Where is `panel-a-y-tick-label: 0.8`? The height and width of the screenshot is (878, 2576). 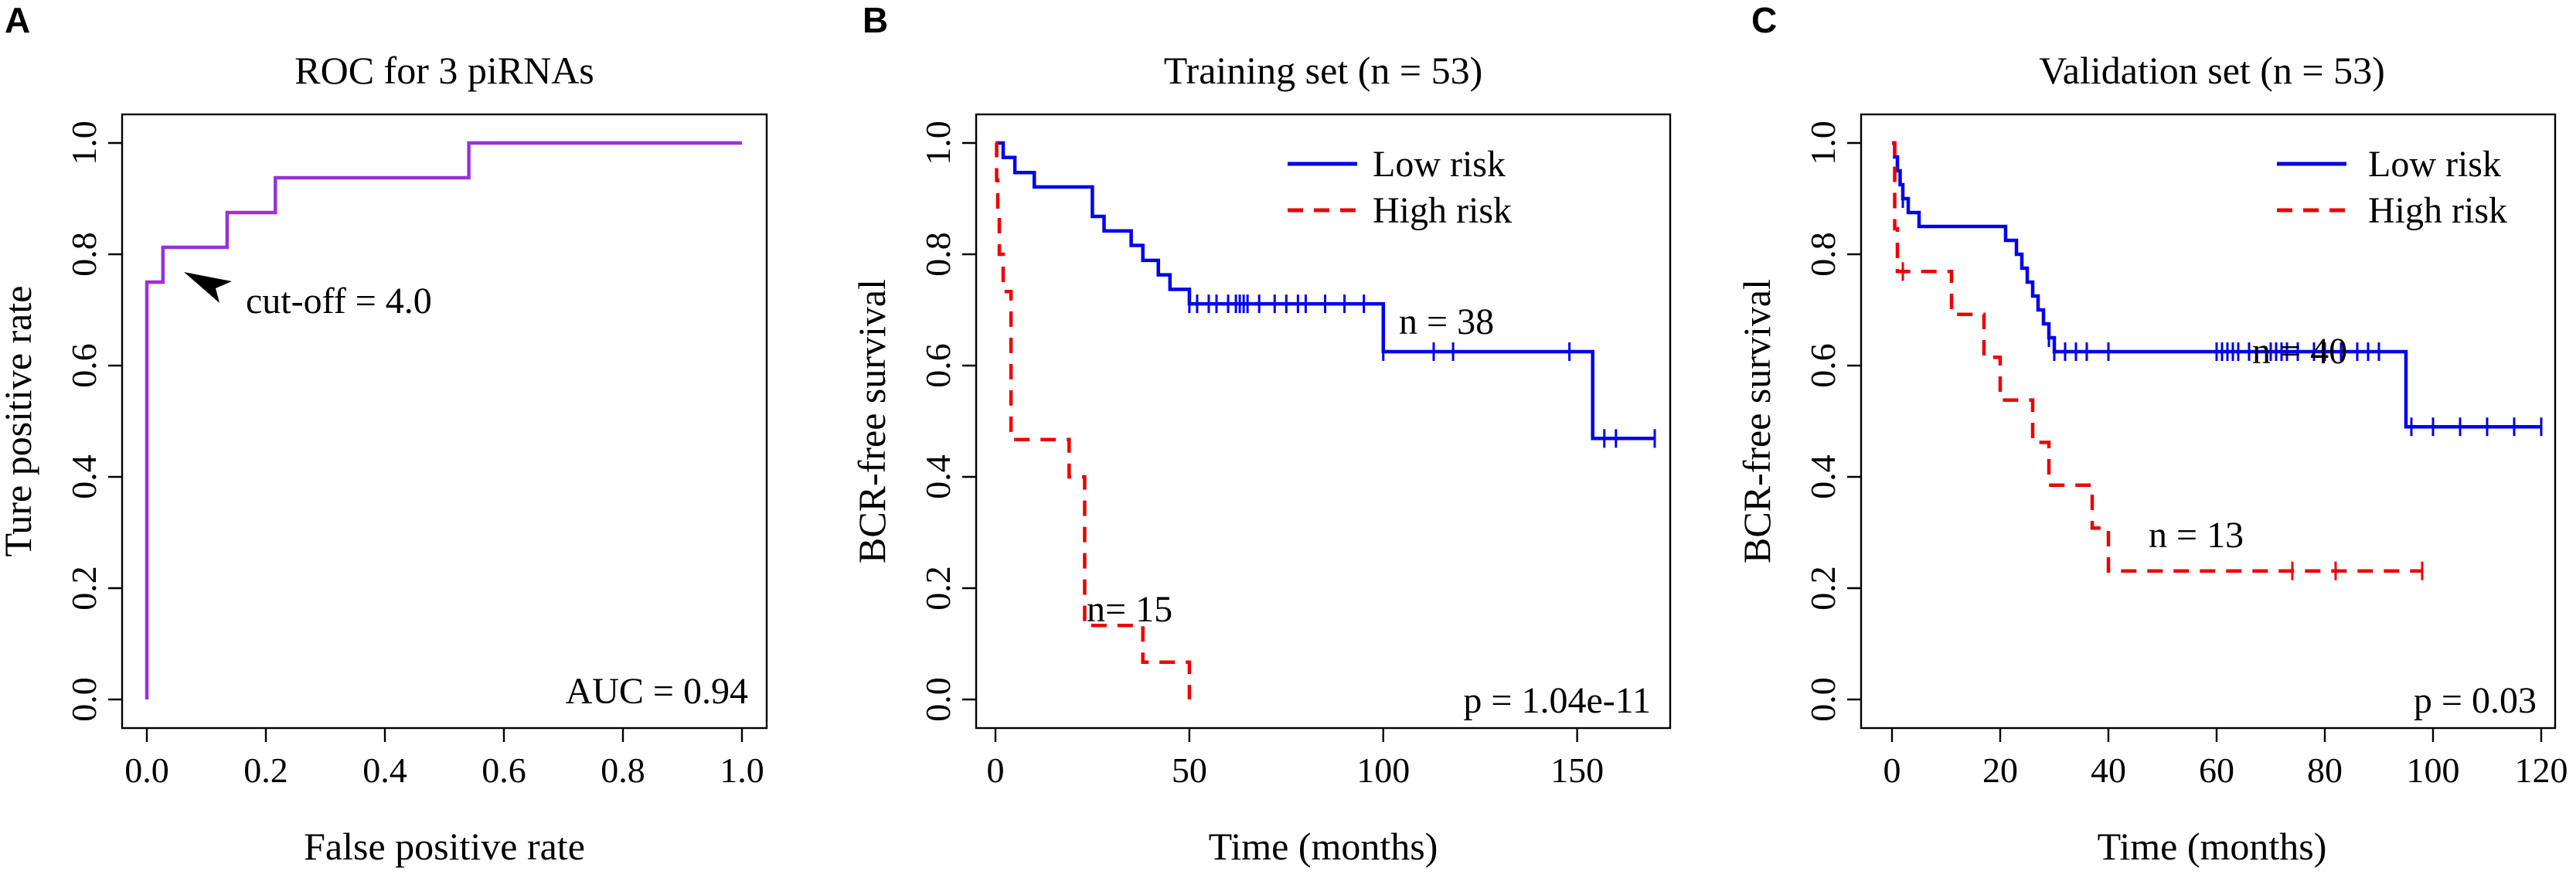 panel-a-y-tick-label: 0.8 is located at coordinates (84, 255).